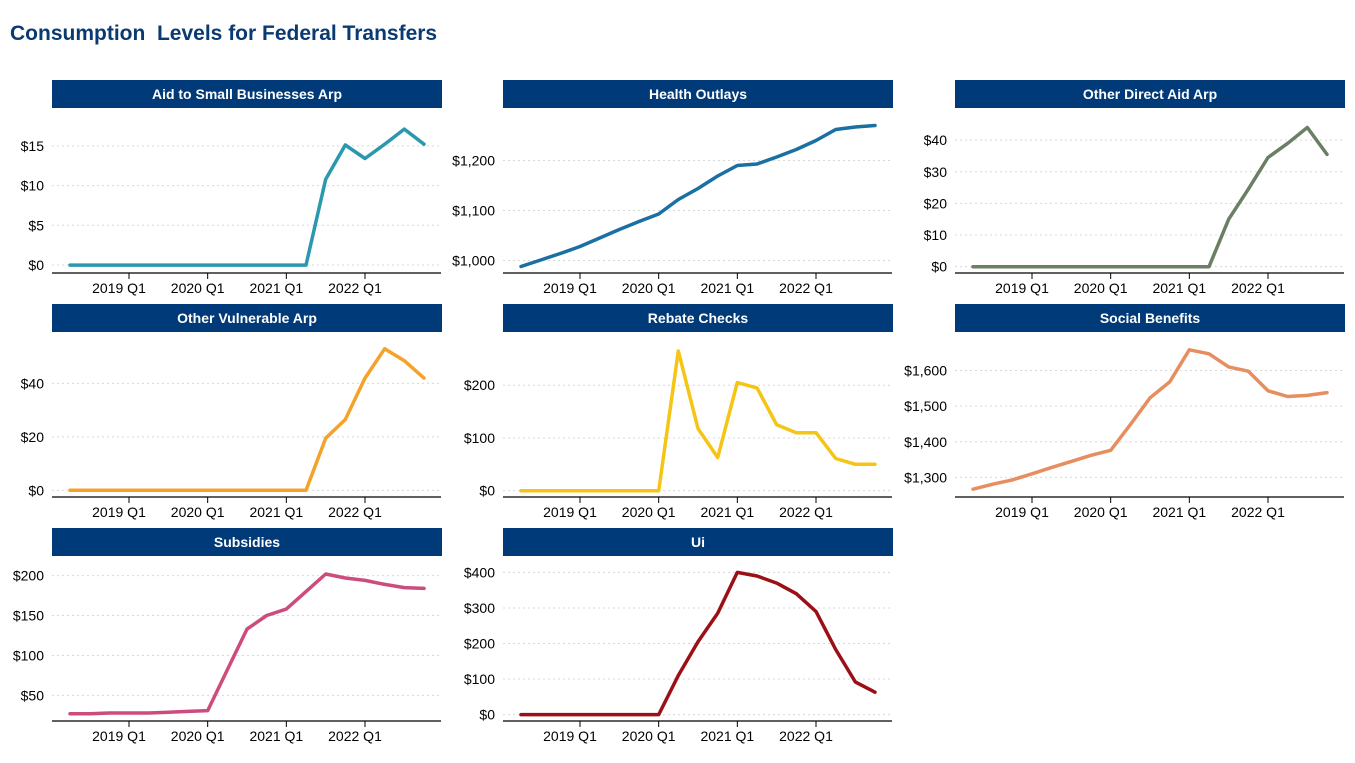 This screenshot has width=1355, height=763. I want to click on chart-plot: $0 $5 $10 $15 2019 Q1 2020 Q1 2021 Q1 2022 Q1, so click(231, 211).